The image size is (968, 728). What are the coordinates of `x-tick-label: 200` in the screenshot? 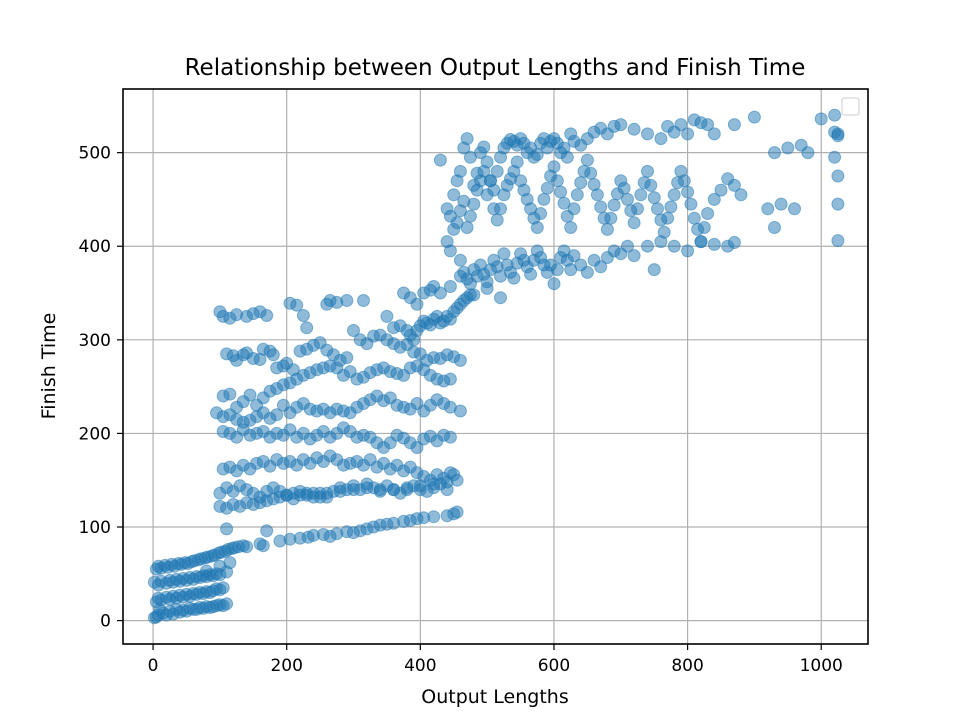 It's located at (286, 666).